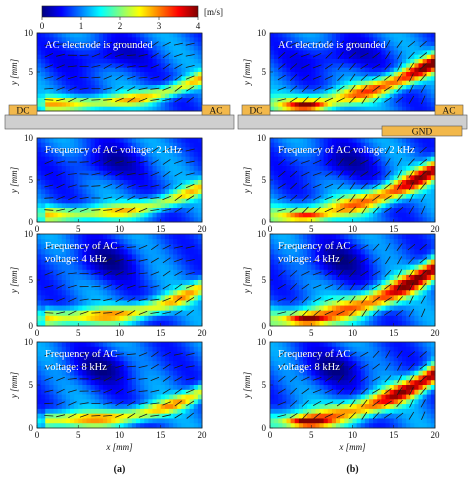 The width and height of the screenshot is (474, 479). I want to click on colorbar-gradient, so click(120, 11).